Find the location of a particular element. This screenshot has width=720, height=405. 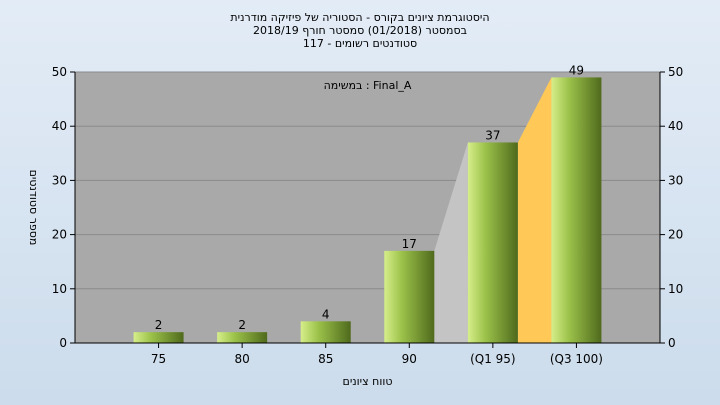

legend-label: במשימה : Final_A is located at coordinates (368, 85).